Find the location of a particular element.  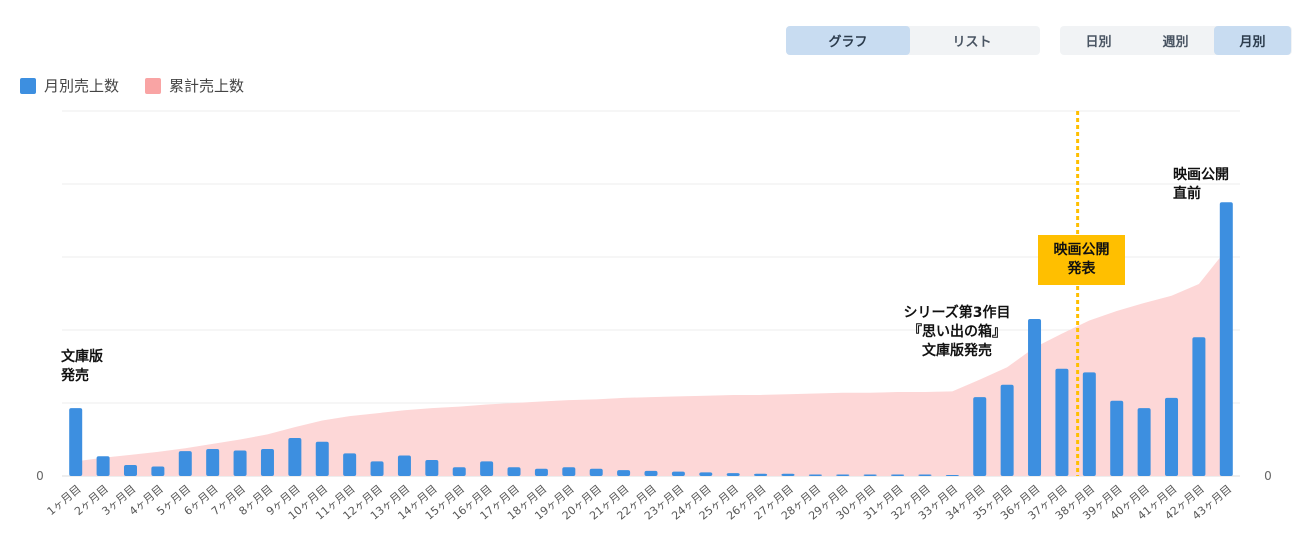

period-toggle: 日別 週別 月別 is located at coordinates (1176, 40).